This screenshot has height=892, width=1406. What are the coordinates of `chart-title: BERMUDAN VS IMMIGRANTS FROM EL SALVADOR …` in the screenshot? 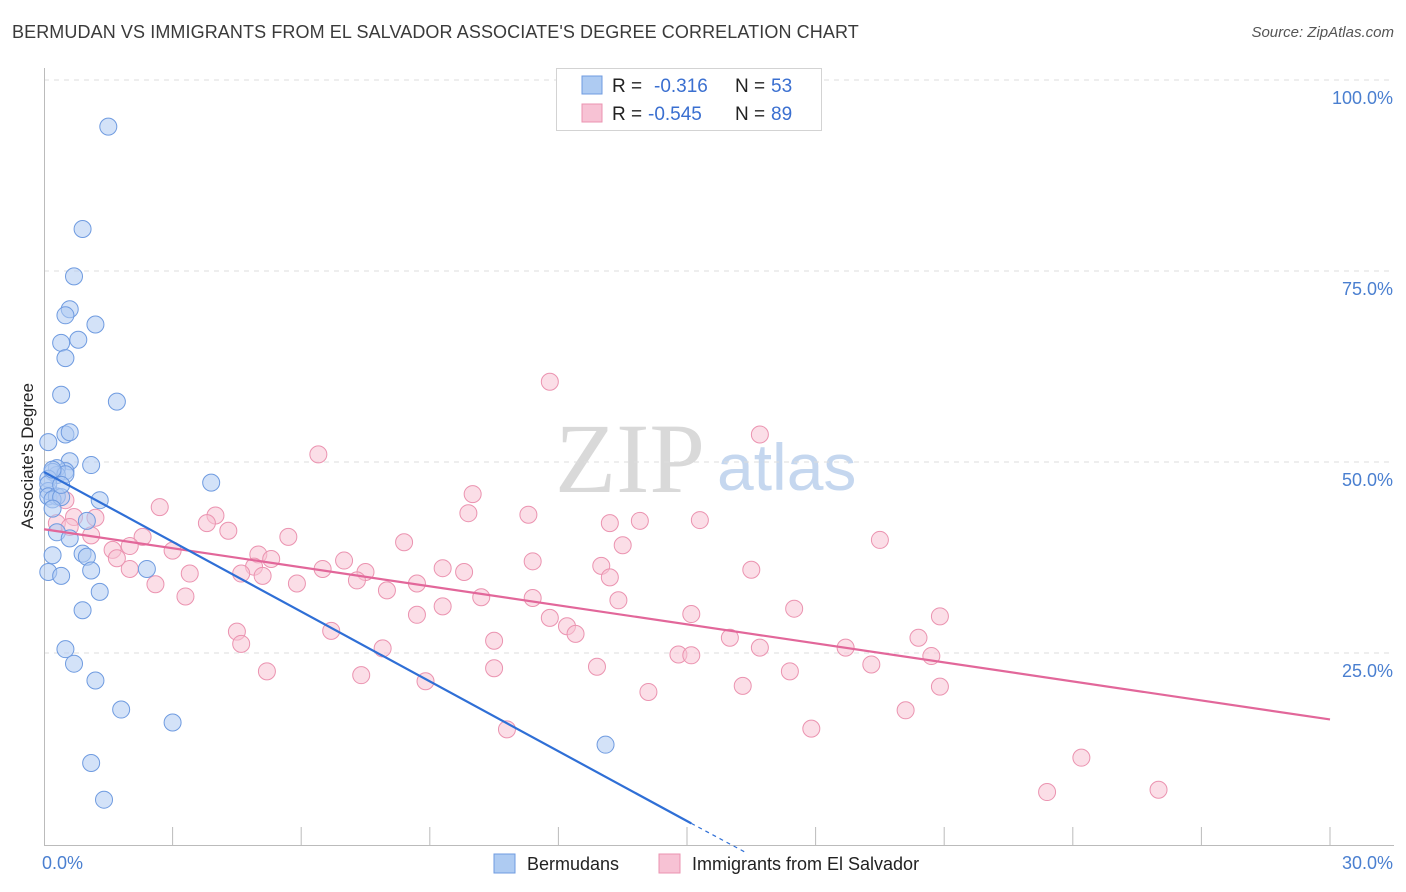 It's located at (435, 32).